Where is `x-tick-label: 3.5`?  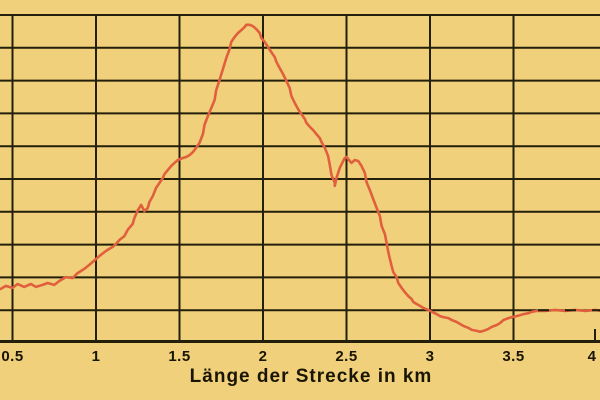
x-tick-label: 3.5 is located at coordinates (513, 356).